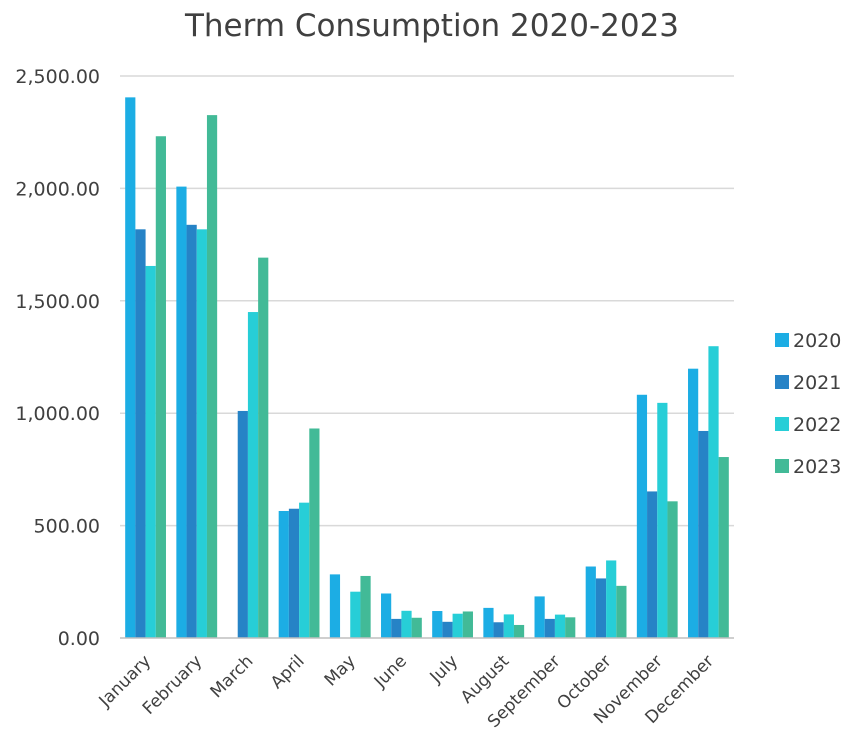 The width and height of the screenshot is (843, 740). I want to click on bar-march-2021, so click(242, 524).